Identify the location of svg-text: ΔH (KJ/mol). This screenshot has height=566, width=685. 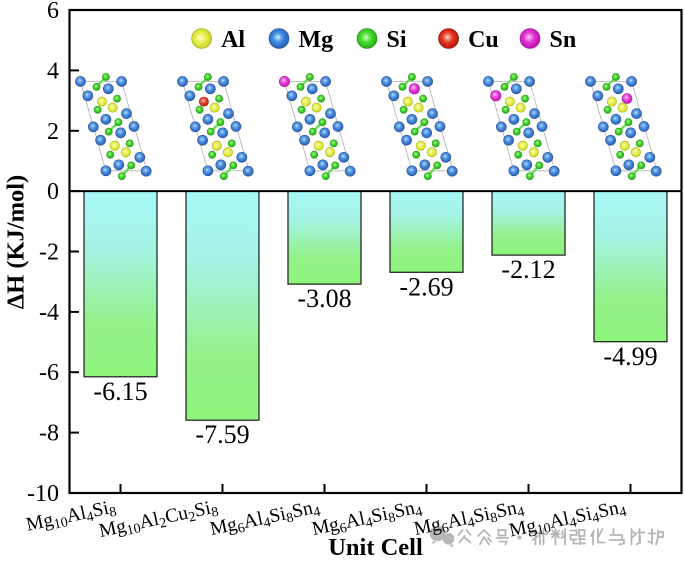
(16, 242).